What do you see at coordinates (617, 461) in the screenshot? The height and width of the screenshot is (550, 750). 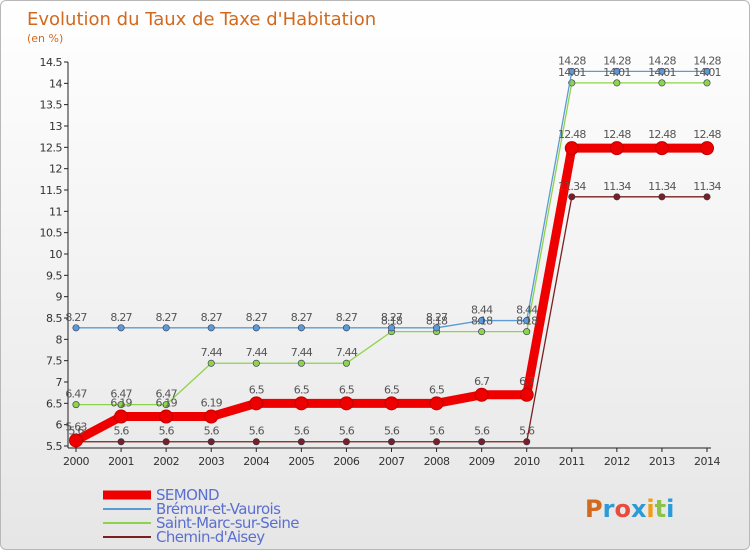 I see `x-tick-label: 2012` at bounding box center [617, 461].